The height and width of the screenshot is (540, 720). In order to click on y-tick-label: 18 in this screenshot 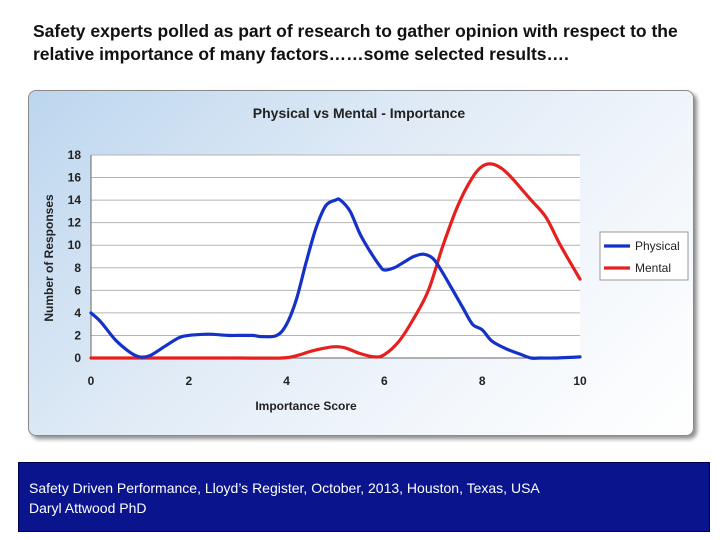, I will do `click(75, 155)`.